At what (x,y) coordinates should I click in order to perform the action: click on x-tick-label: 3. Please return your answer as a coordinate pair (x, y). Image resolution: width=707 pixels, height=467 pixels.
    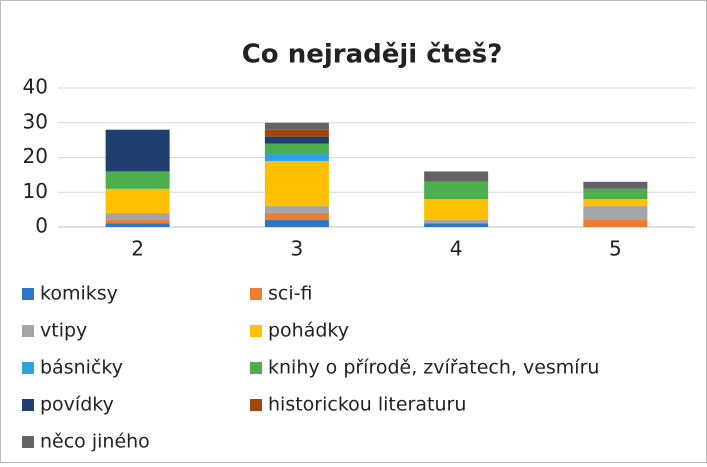
    Looking at the image, I should click on (297, 249).